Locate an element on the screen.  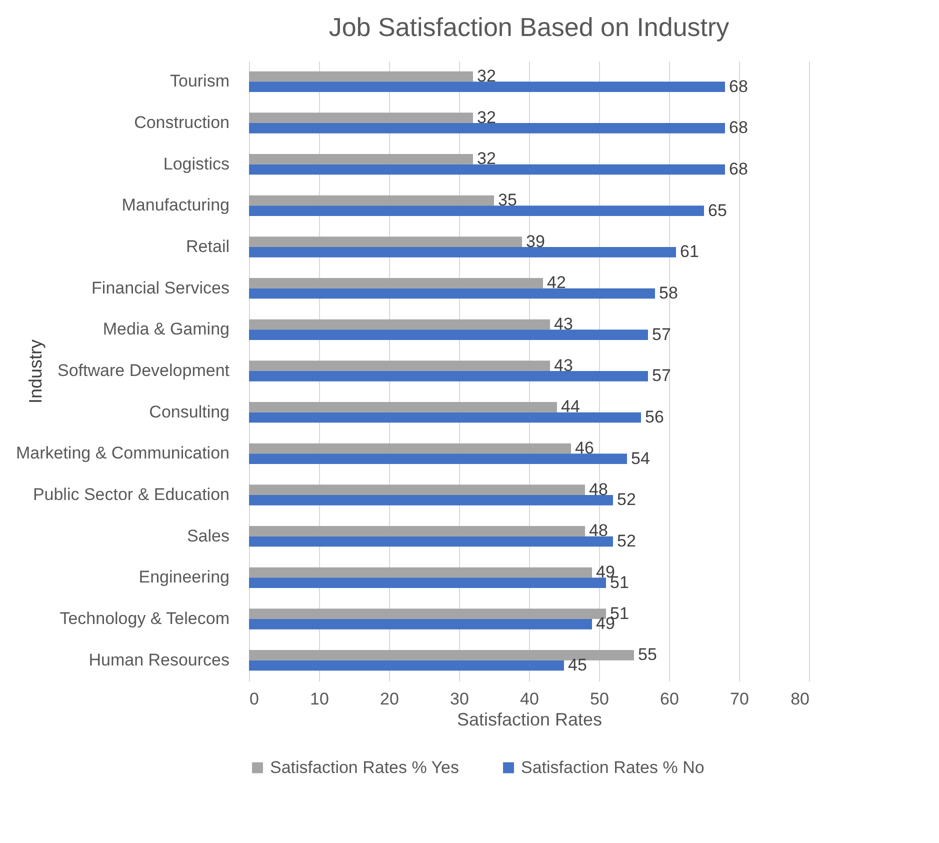
data-label: 61 is located at coordinates (689, 252).